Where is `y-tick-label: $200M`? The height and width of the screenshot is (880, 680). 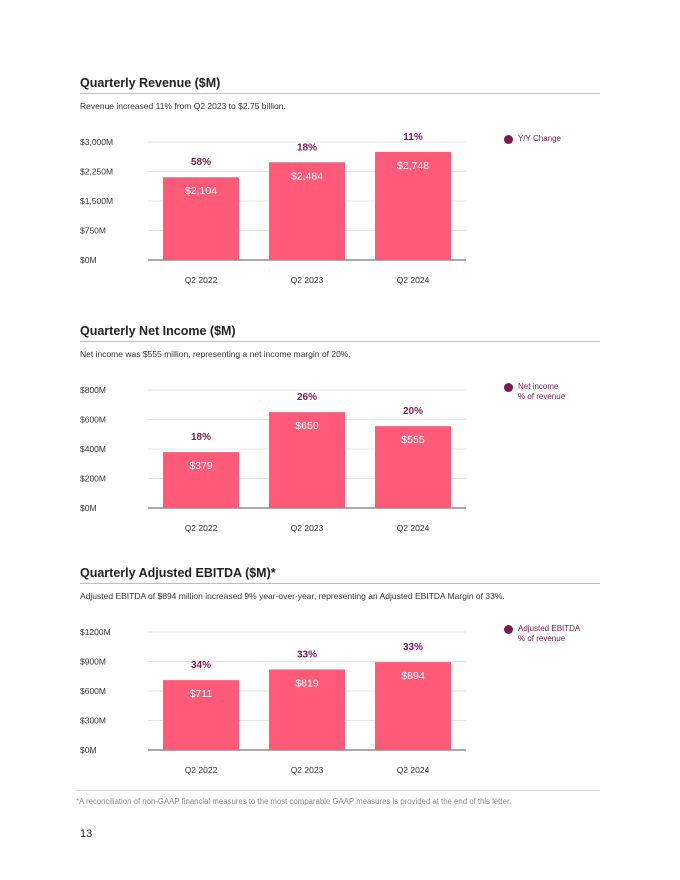 y-tick-label: $200M is located at coordinates (93, 479).